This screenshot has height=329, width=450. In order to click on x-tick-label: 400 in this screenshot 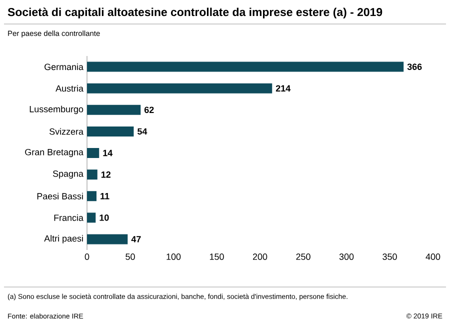, I will do `click(433, 257)`.